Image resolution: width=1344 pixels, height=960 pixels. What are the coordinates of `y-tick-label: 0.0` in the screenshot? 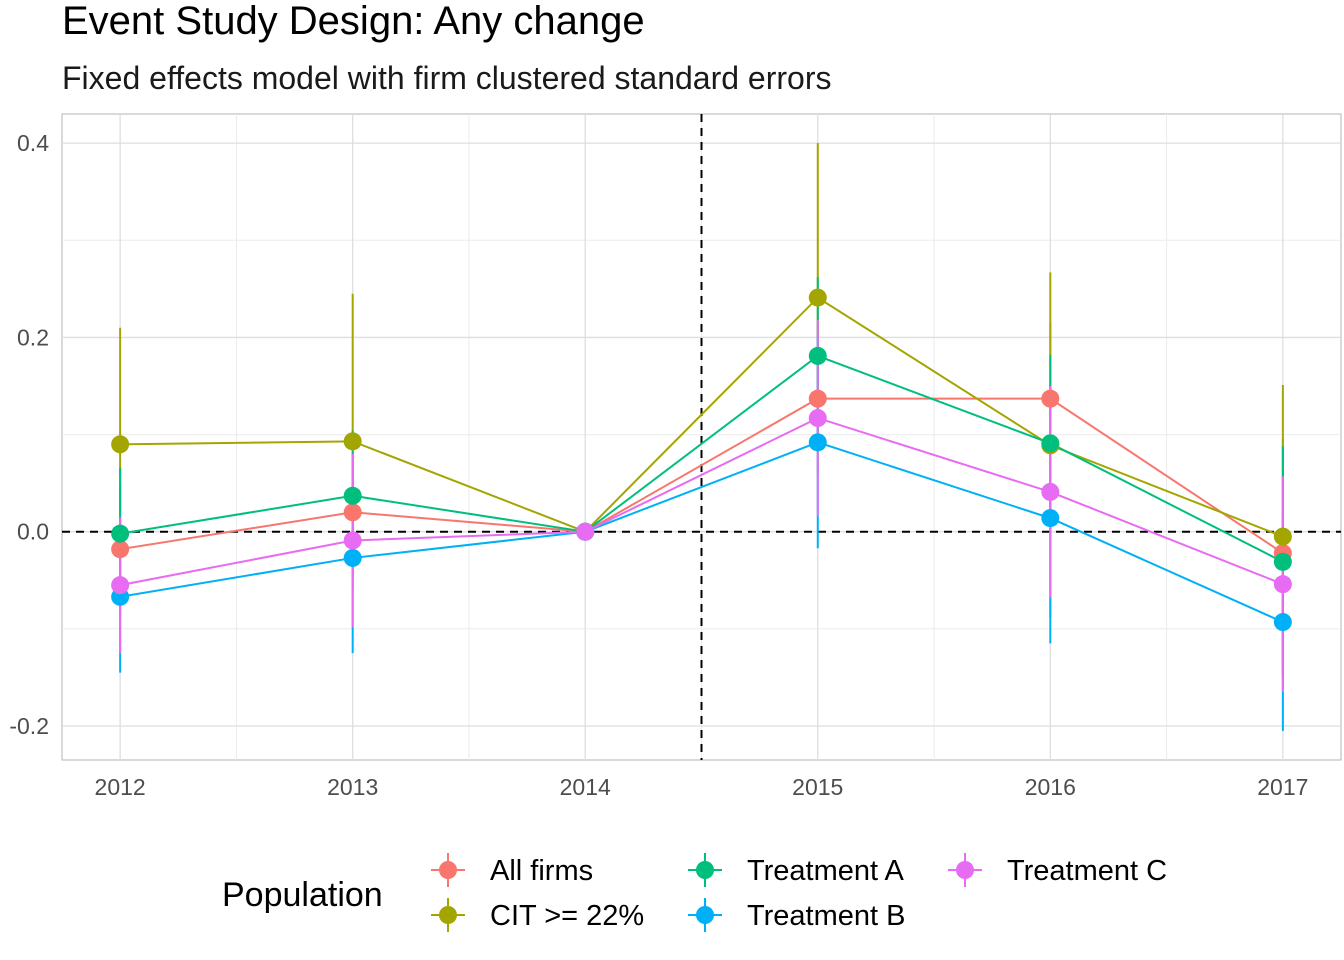 It's located at (33, 532).